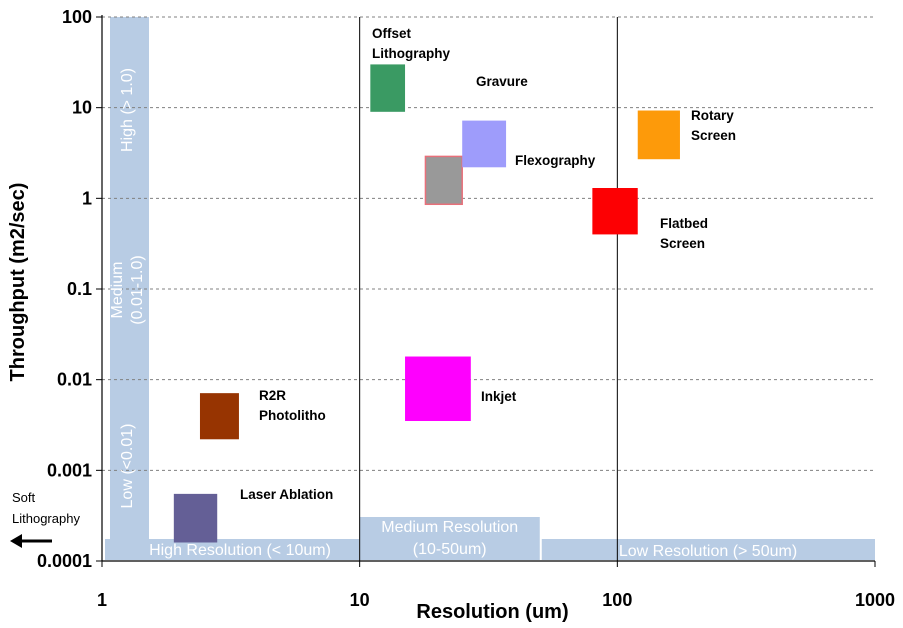  I want to click on box-label: Lithography, so click(411, 53).